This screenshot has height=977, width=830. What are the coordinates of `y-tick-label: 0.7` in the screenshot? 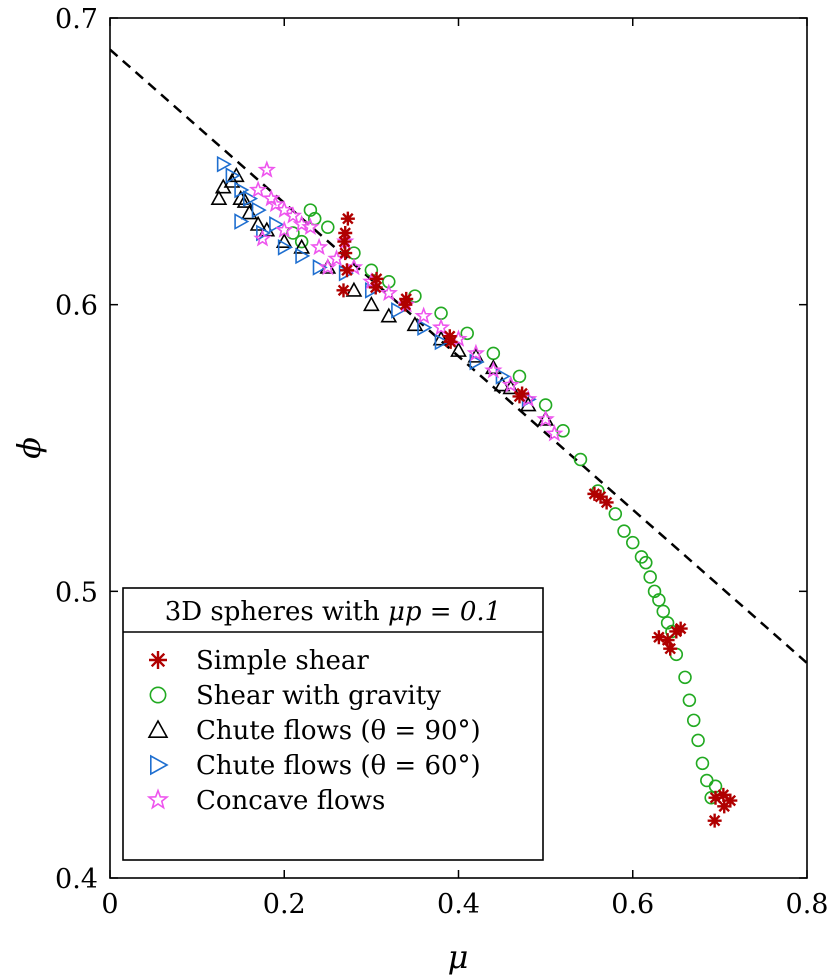 It's located at (76, 19).